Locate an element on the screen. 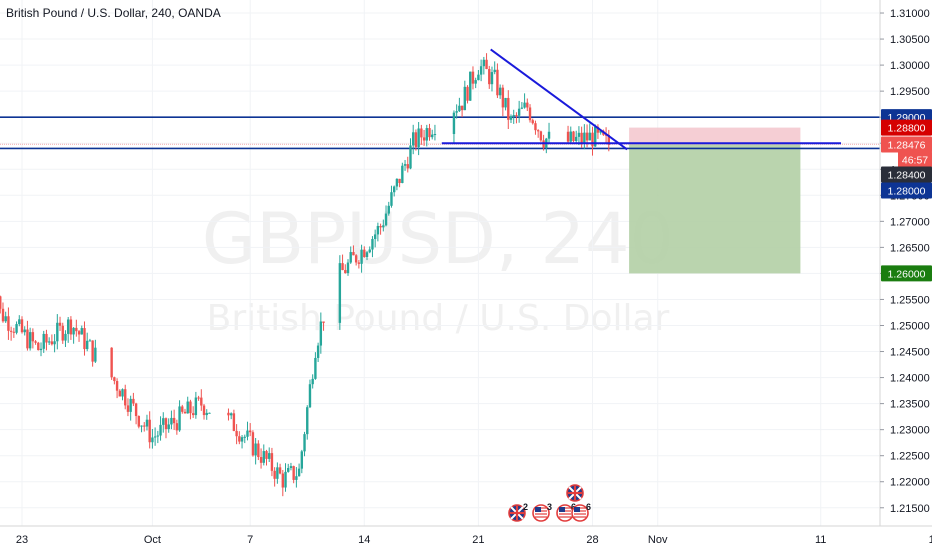 This screenshot has height=550, width=932. price-tick-label: 1.31000 is located at coordinates (910, 14).